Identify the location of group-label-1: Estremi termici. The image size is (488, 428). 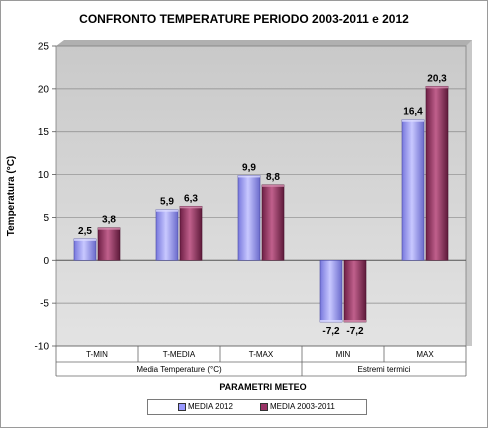
(384, 369).